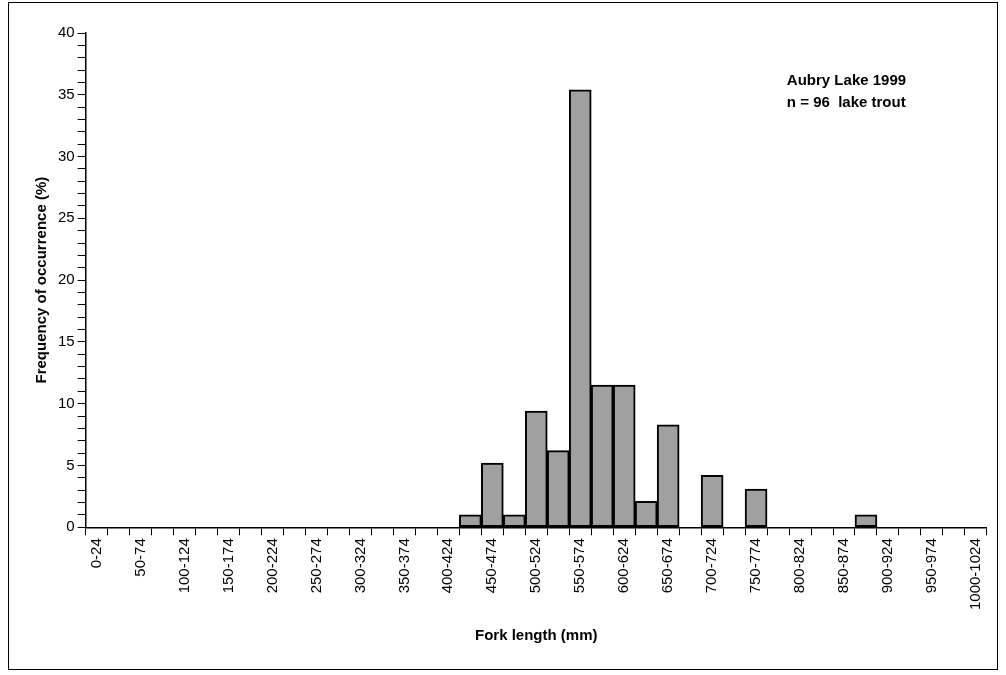  Describe the element at coordinates (623, 566) in the screenshot. I see `x-tick-label: 600-624` at that location.